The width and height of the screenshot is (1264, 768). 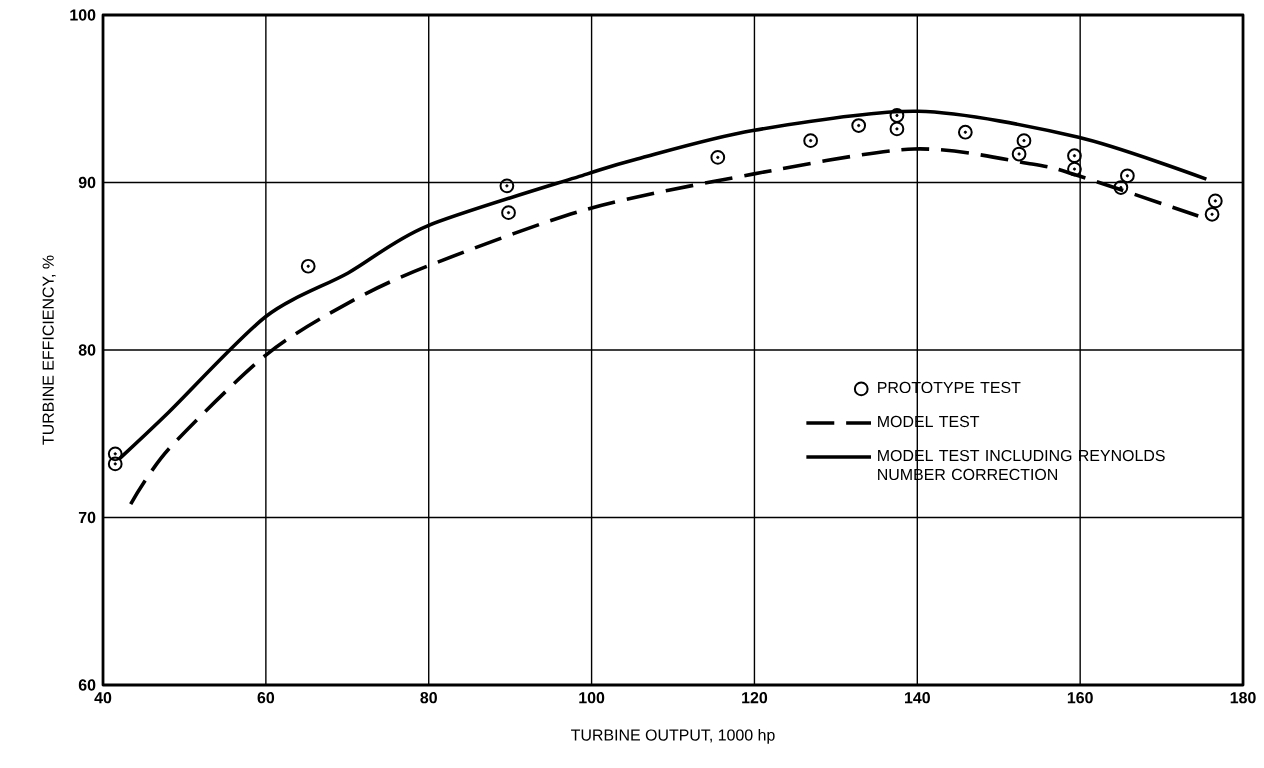 What do you see at coordinates (428, 698) in the screenshot?
I see `x-tick-label: 80` at bounding box center [428, 698].